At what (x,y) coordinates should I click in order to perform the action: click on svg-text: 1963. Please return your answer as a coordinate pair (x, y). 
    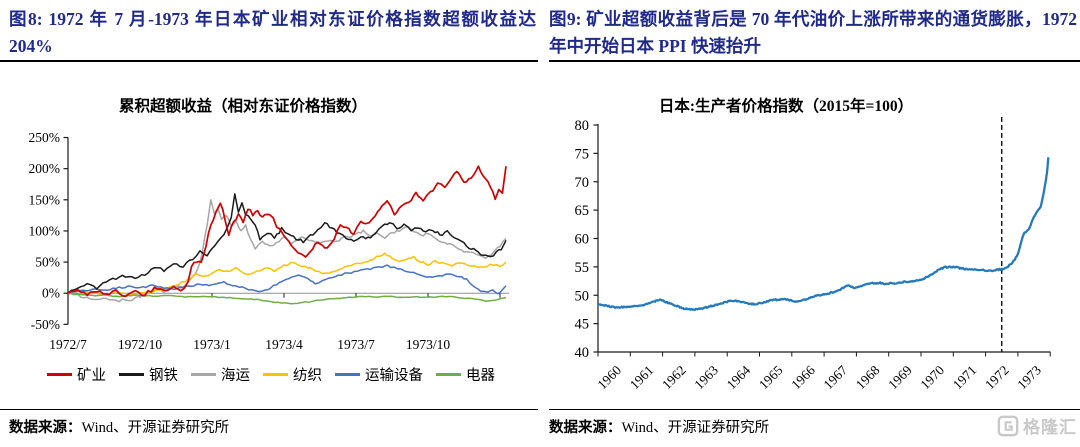
    Looking at the image, I should click on (706, 377).